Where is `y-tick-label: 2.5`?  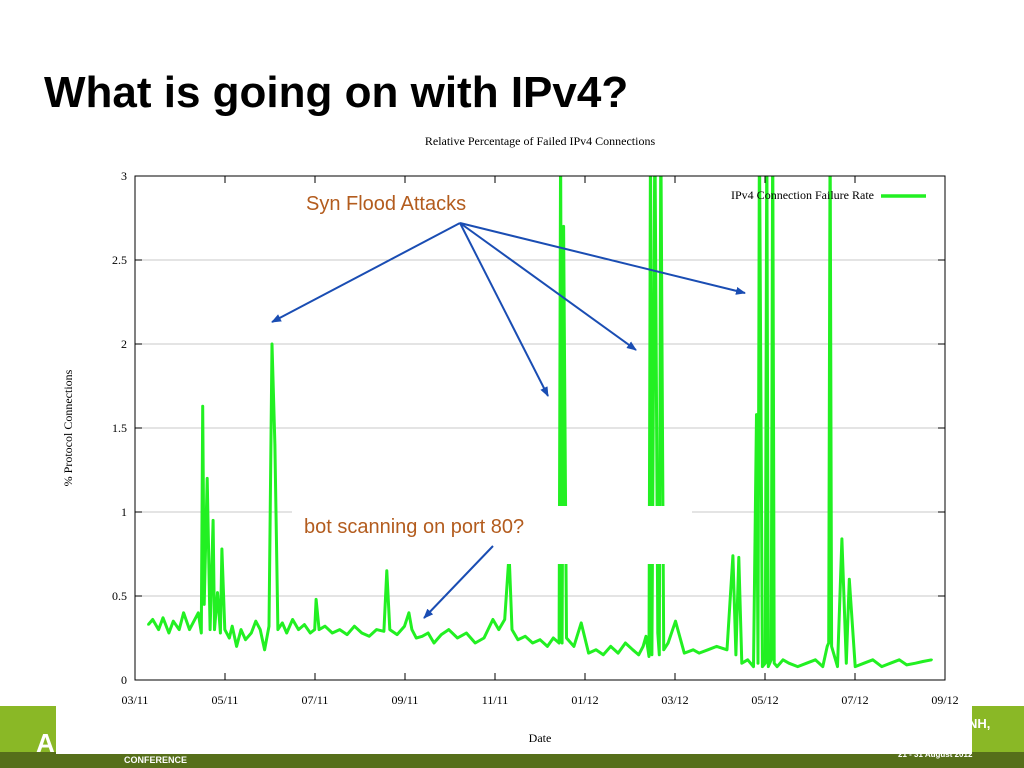 y-tick-label: 2.5 is located at coordinates (119, 260).